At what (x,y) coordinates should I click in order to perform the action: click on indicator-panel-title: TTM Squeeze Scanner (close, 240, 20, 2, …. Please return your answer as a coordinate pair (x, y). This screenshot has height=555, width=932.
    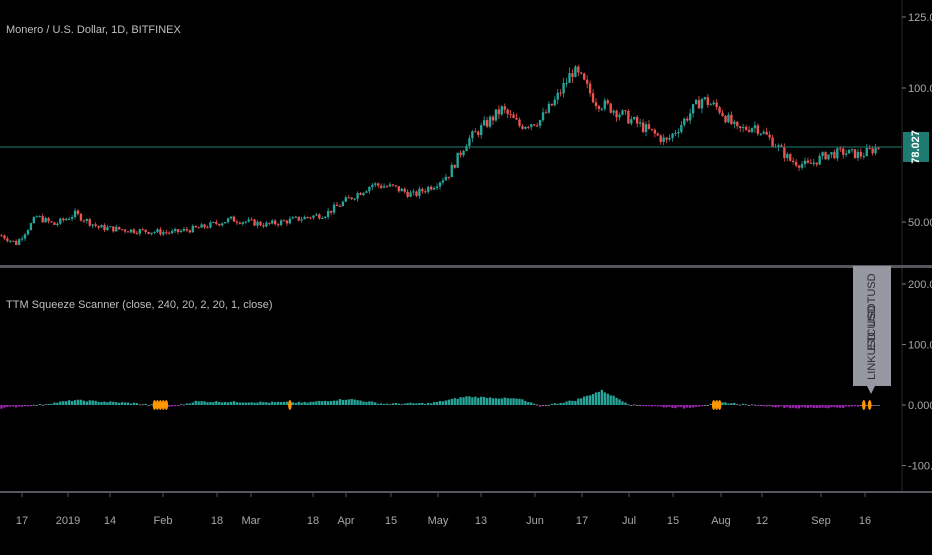
    Looking at the image, I should click on (139, 305).